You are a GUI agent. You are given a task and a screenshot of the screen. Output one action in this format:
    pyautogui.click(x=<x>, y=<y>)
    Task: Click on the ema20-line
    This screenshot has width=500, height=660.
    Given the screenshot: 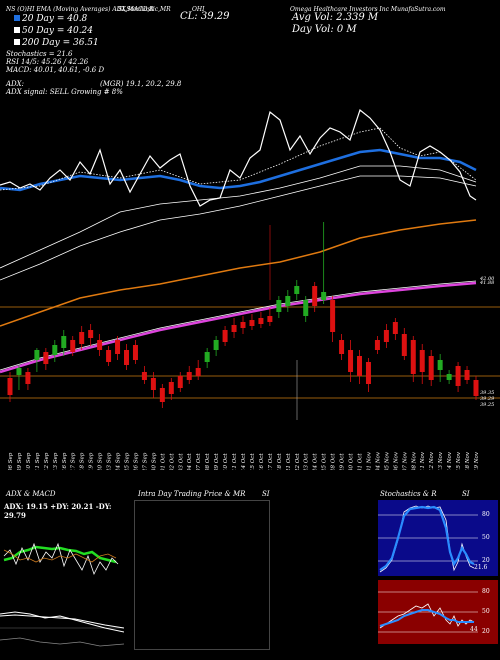 What is the action you would take?
    pyautogui.click(x=238, y=170)
    